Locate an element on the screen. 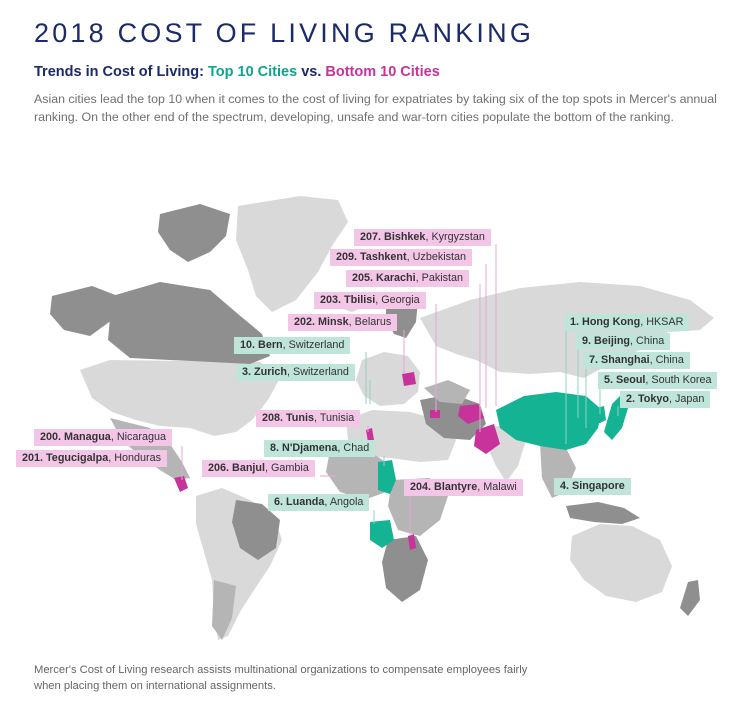  label-rank: 7. is located at coordinates (594, 360).